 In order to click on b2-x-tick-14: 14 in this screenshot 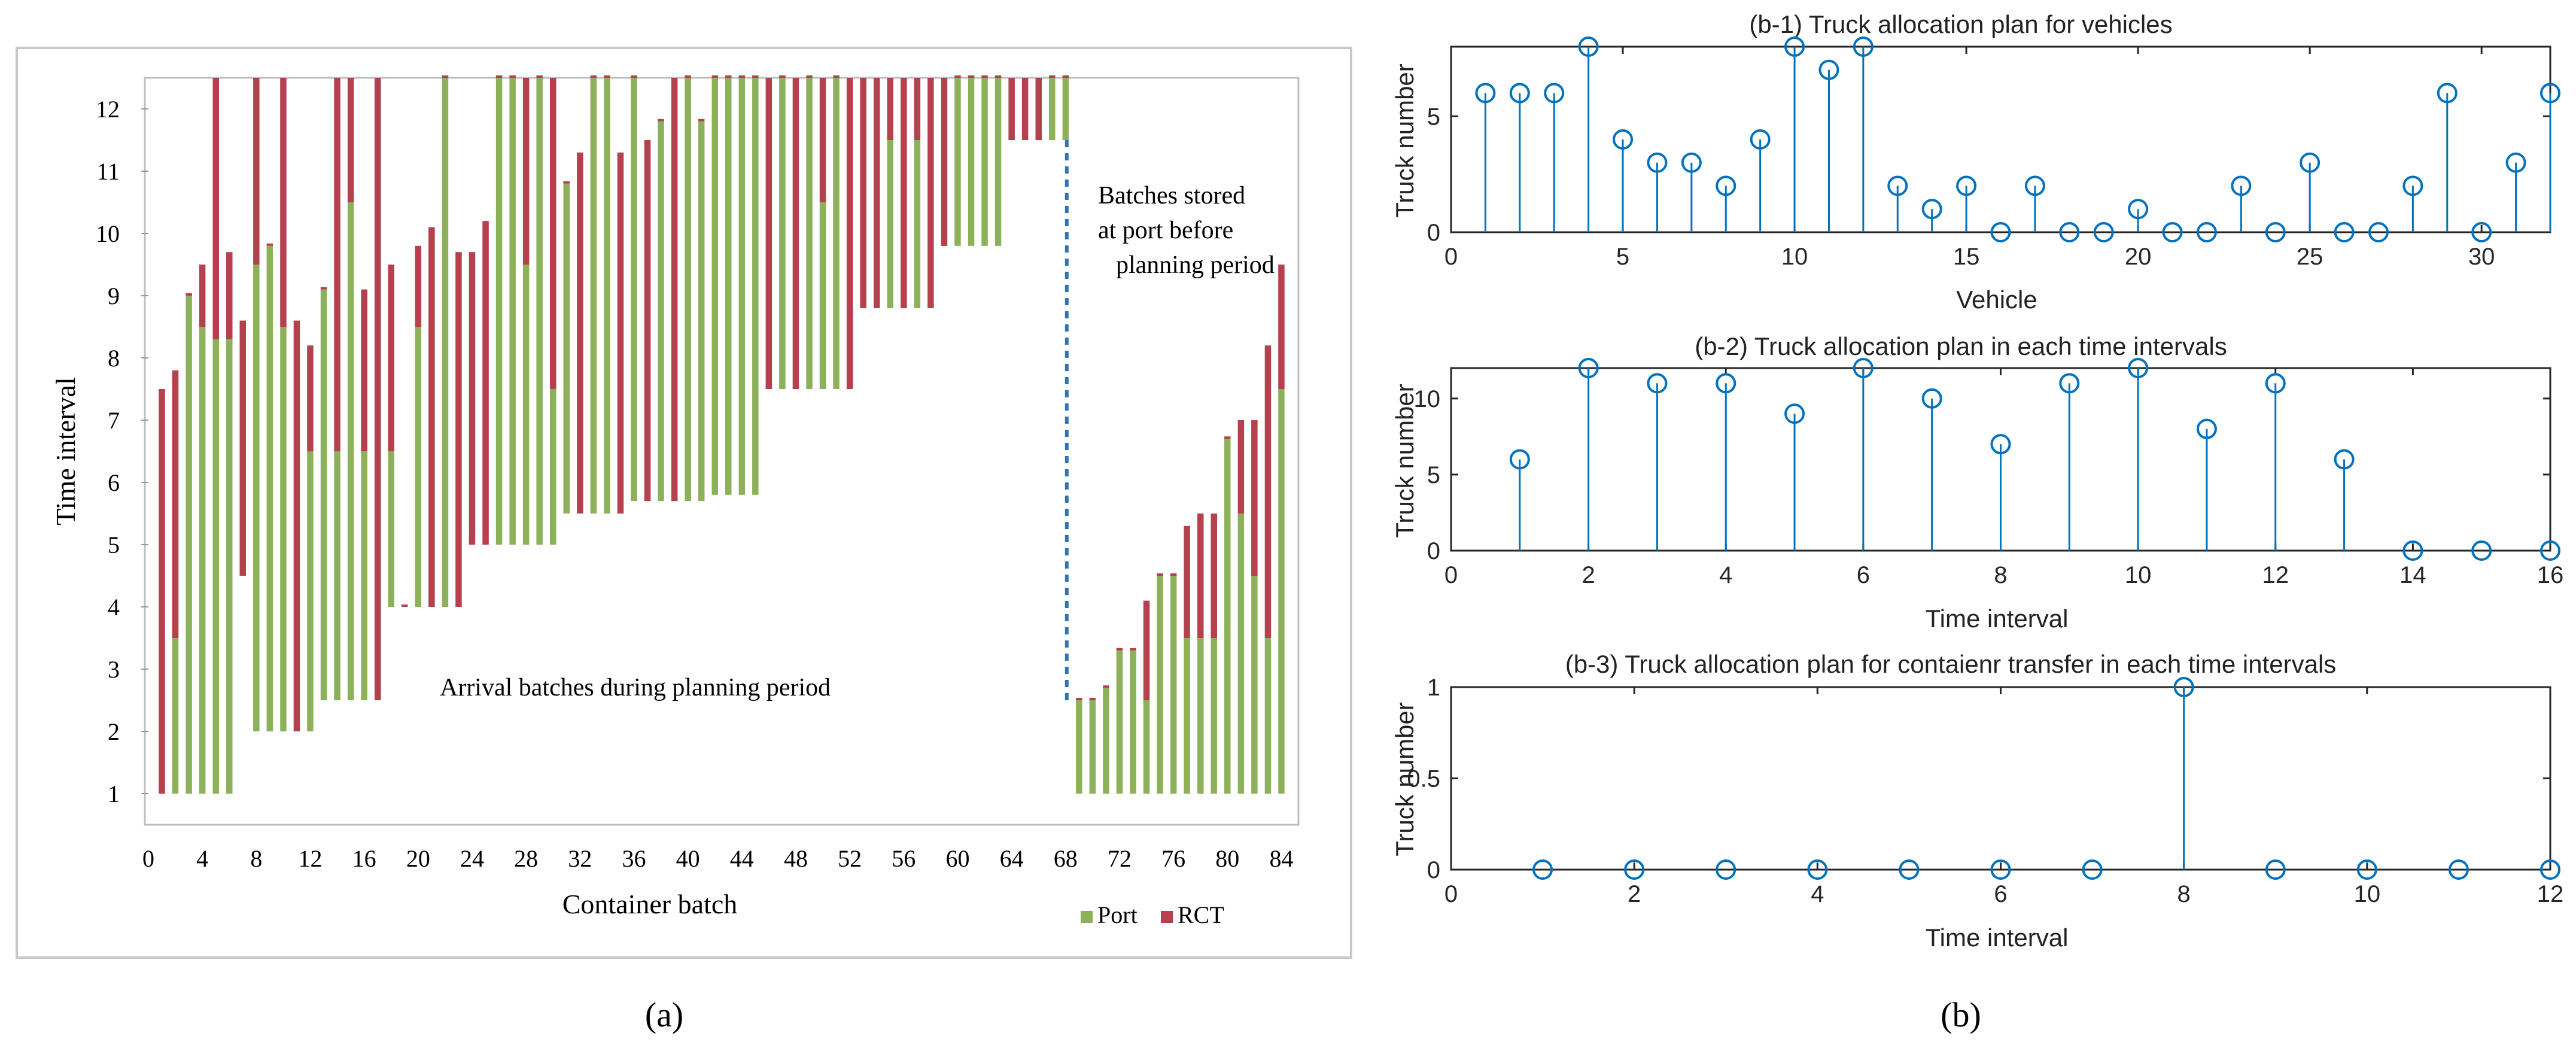, I will do `click(2412, 575)`.